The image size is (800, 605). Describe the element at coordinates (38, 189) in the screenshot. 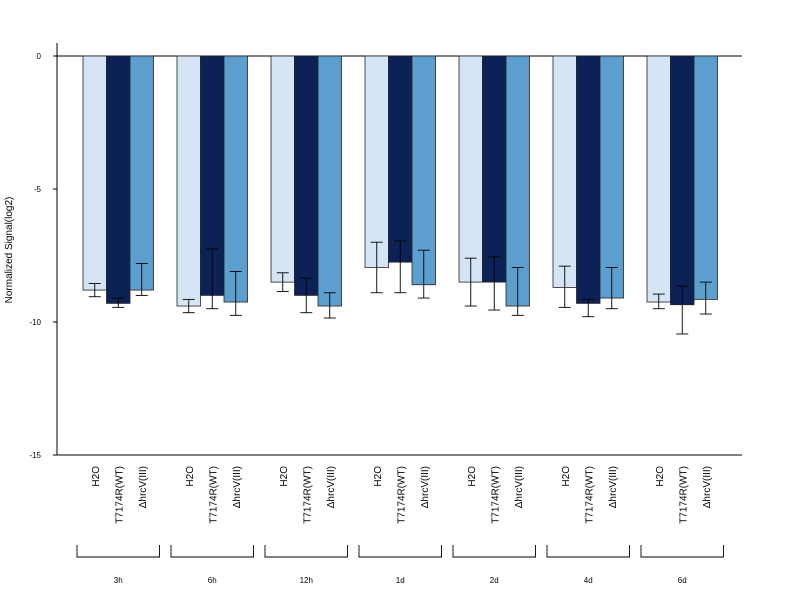

I see `y-tick-label: -5` at that location.